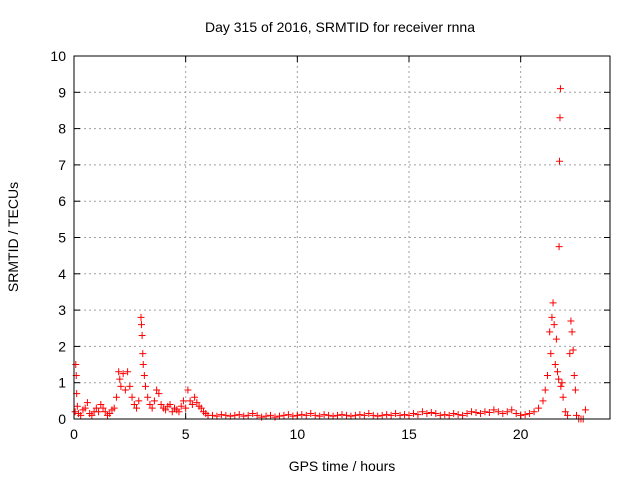 The height and width of the screenshot is (480, 640). What do you see at coordinates (62, 419) in the screenshot?
I see `y-tick-label: 0` at bounding box center [62, 419].